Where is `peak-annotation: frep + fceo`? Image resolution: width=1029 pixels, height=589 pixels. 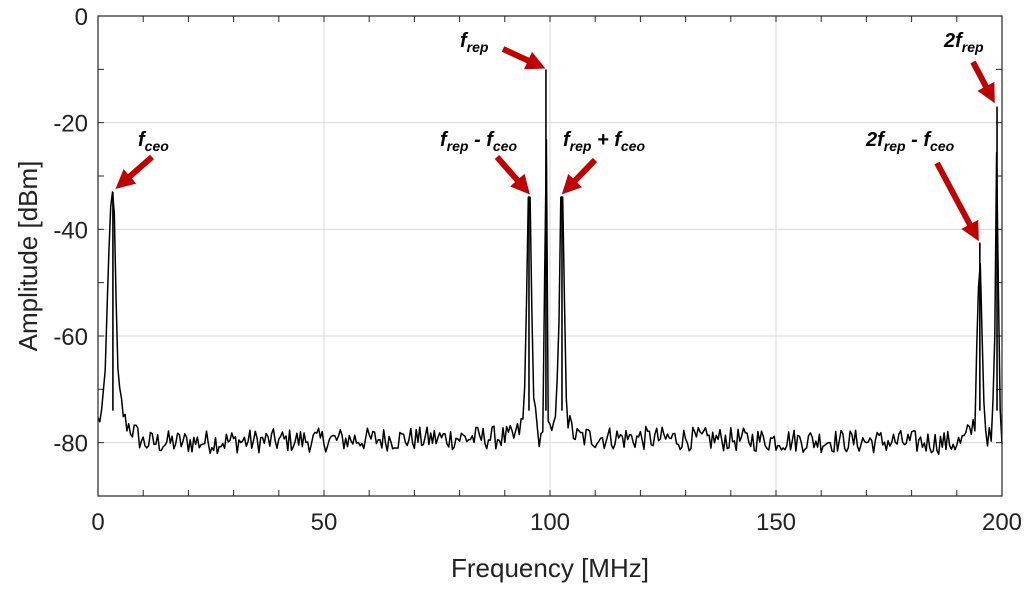 peak-annotation: frep + fceo is located at coordinates (604, 141).